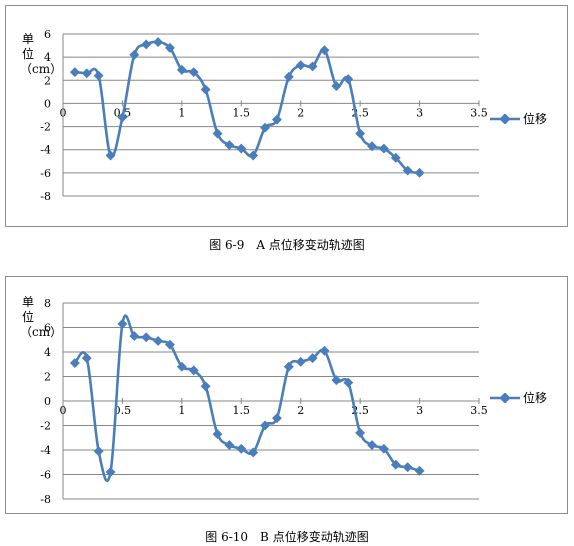  What do you see at coordinates (47, 401) in the screenshot?
I see `chart-b-y-tick-label: 0` at bounding box center [47, 401].